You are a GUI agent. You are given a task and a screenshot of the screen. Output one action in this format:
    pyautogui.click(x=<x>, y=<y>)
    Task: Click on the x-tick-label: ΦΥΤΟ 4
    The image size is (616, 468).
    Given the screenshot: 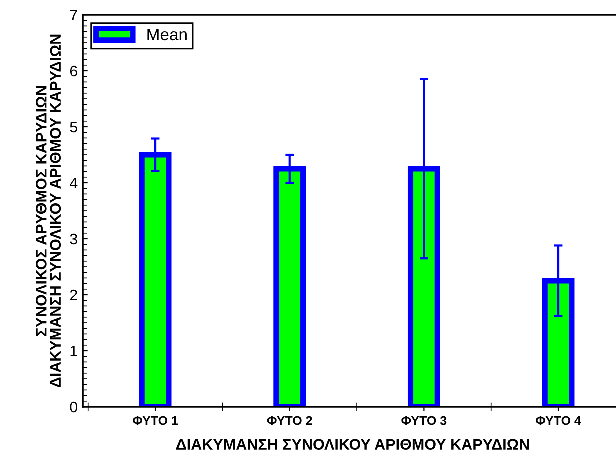 What is the action you would take?
    pyautogui.click(x=559, y=421)
    